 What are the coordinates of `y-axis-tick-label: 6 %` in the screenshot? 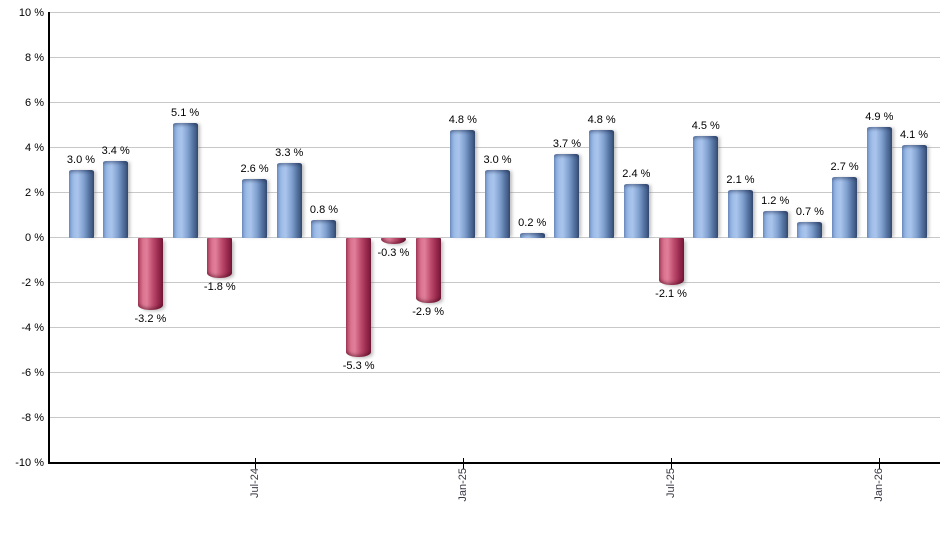 It's located at (34, 102).